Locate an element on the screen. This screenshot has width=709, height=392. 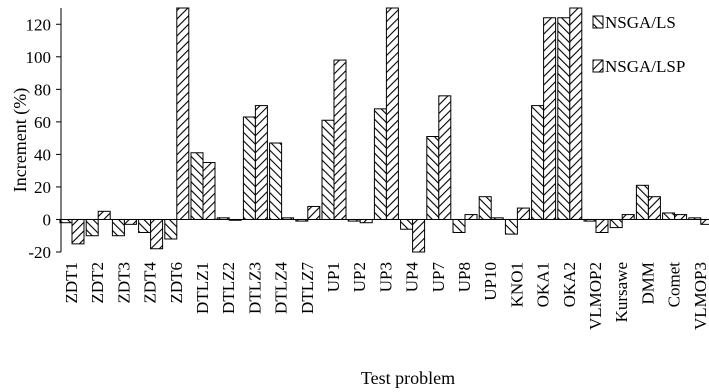
y-tick-label: 40 is located at coordinates (42, 154).